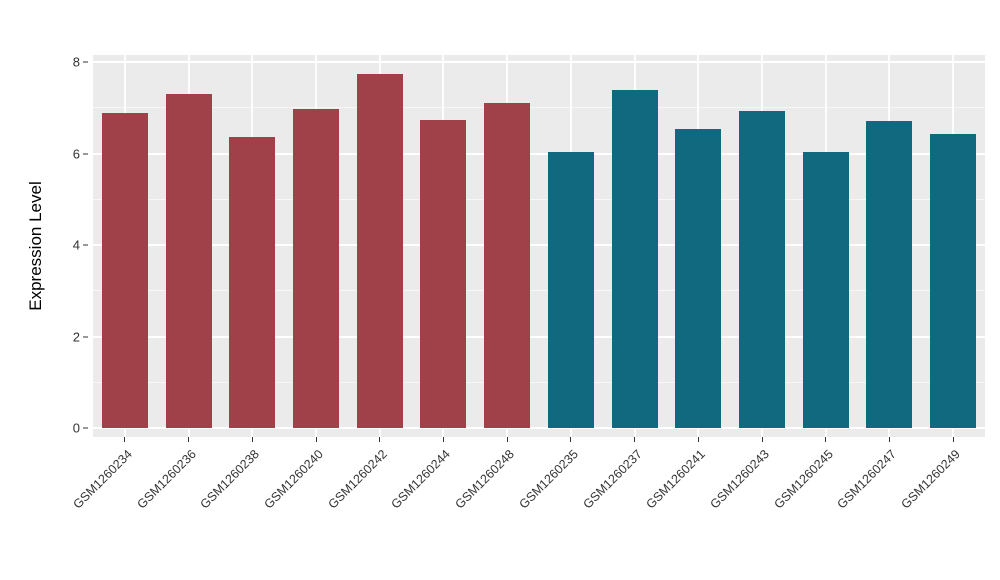 Image resolution: width=1000 pixels, height=580 pixels. What do you see at coordinates (46, 246) in the screenshot?
I see `y-axis: 0 2 4 6 8` at bounding box center [46, 246].